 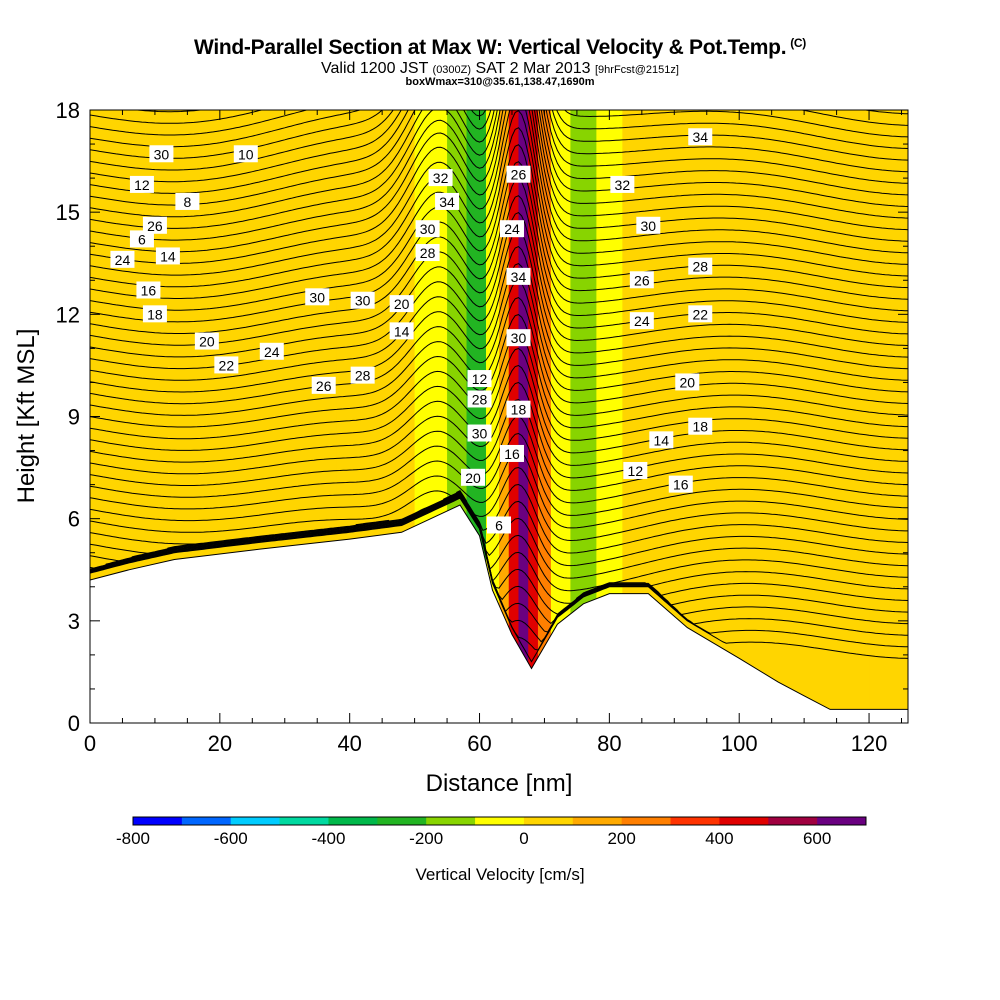 I want to click on contour-label: 12, so click(x=635, y=470).